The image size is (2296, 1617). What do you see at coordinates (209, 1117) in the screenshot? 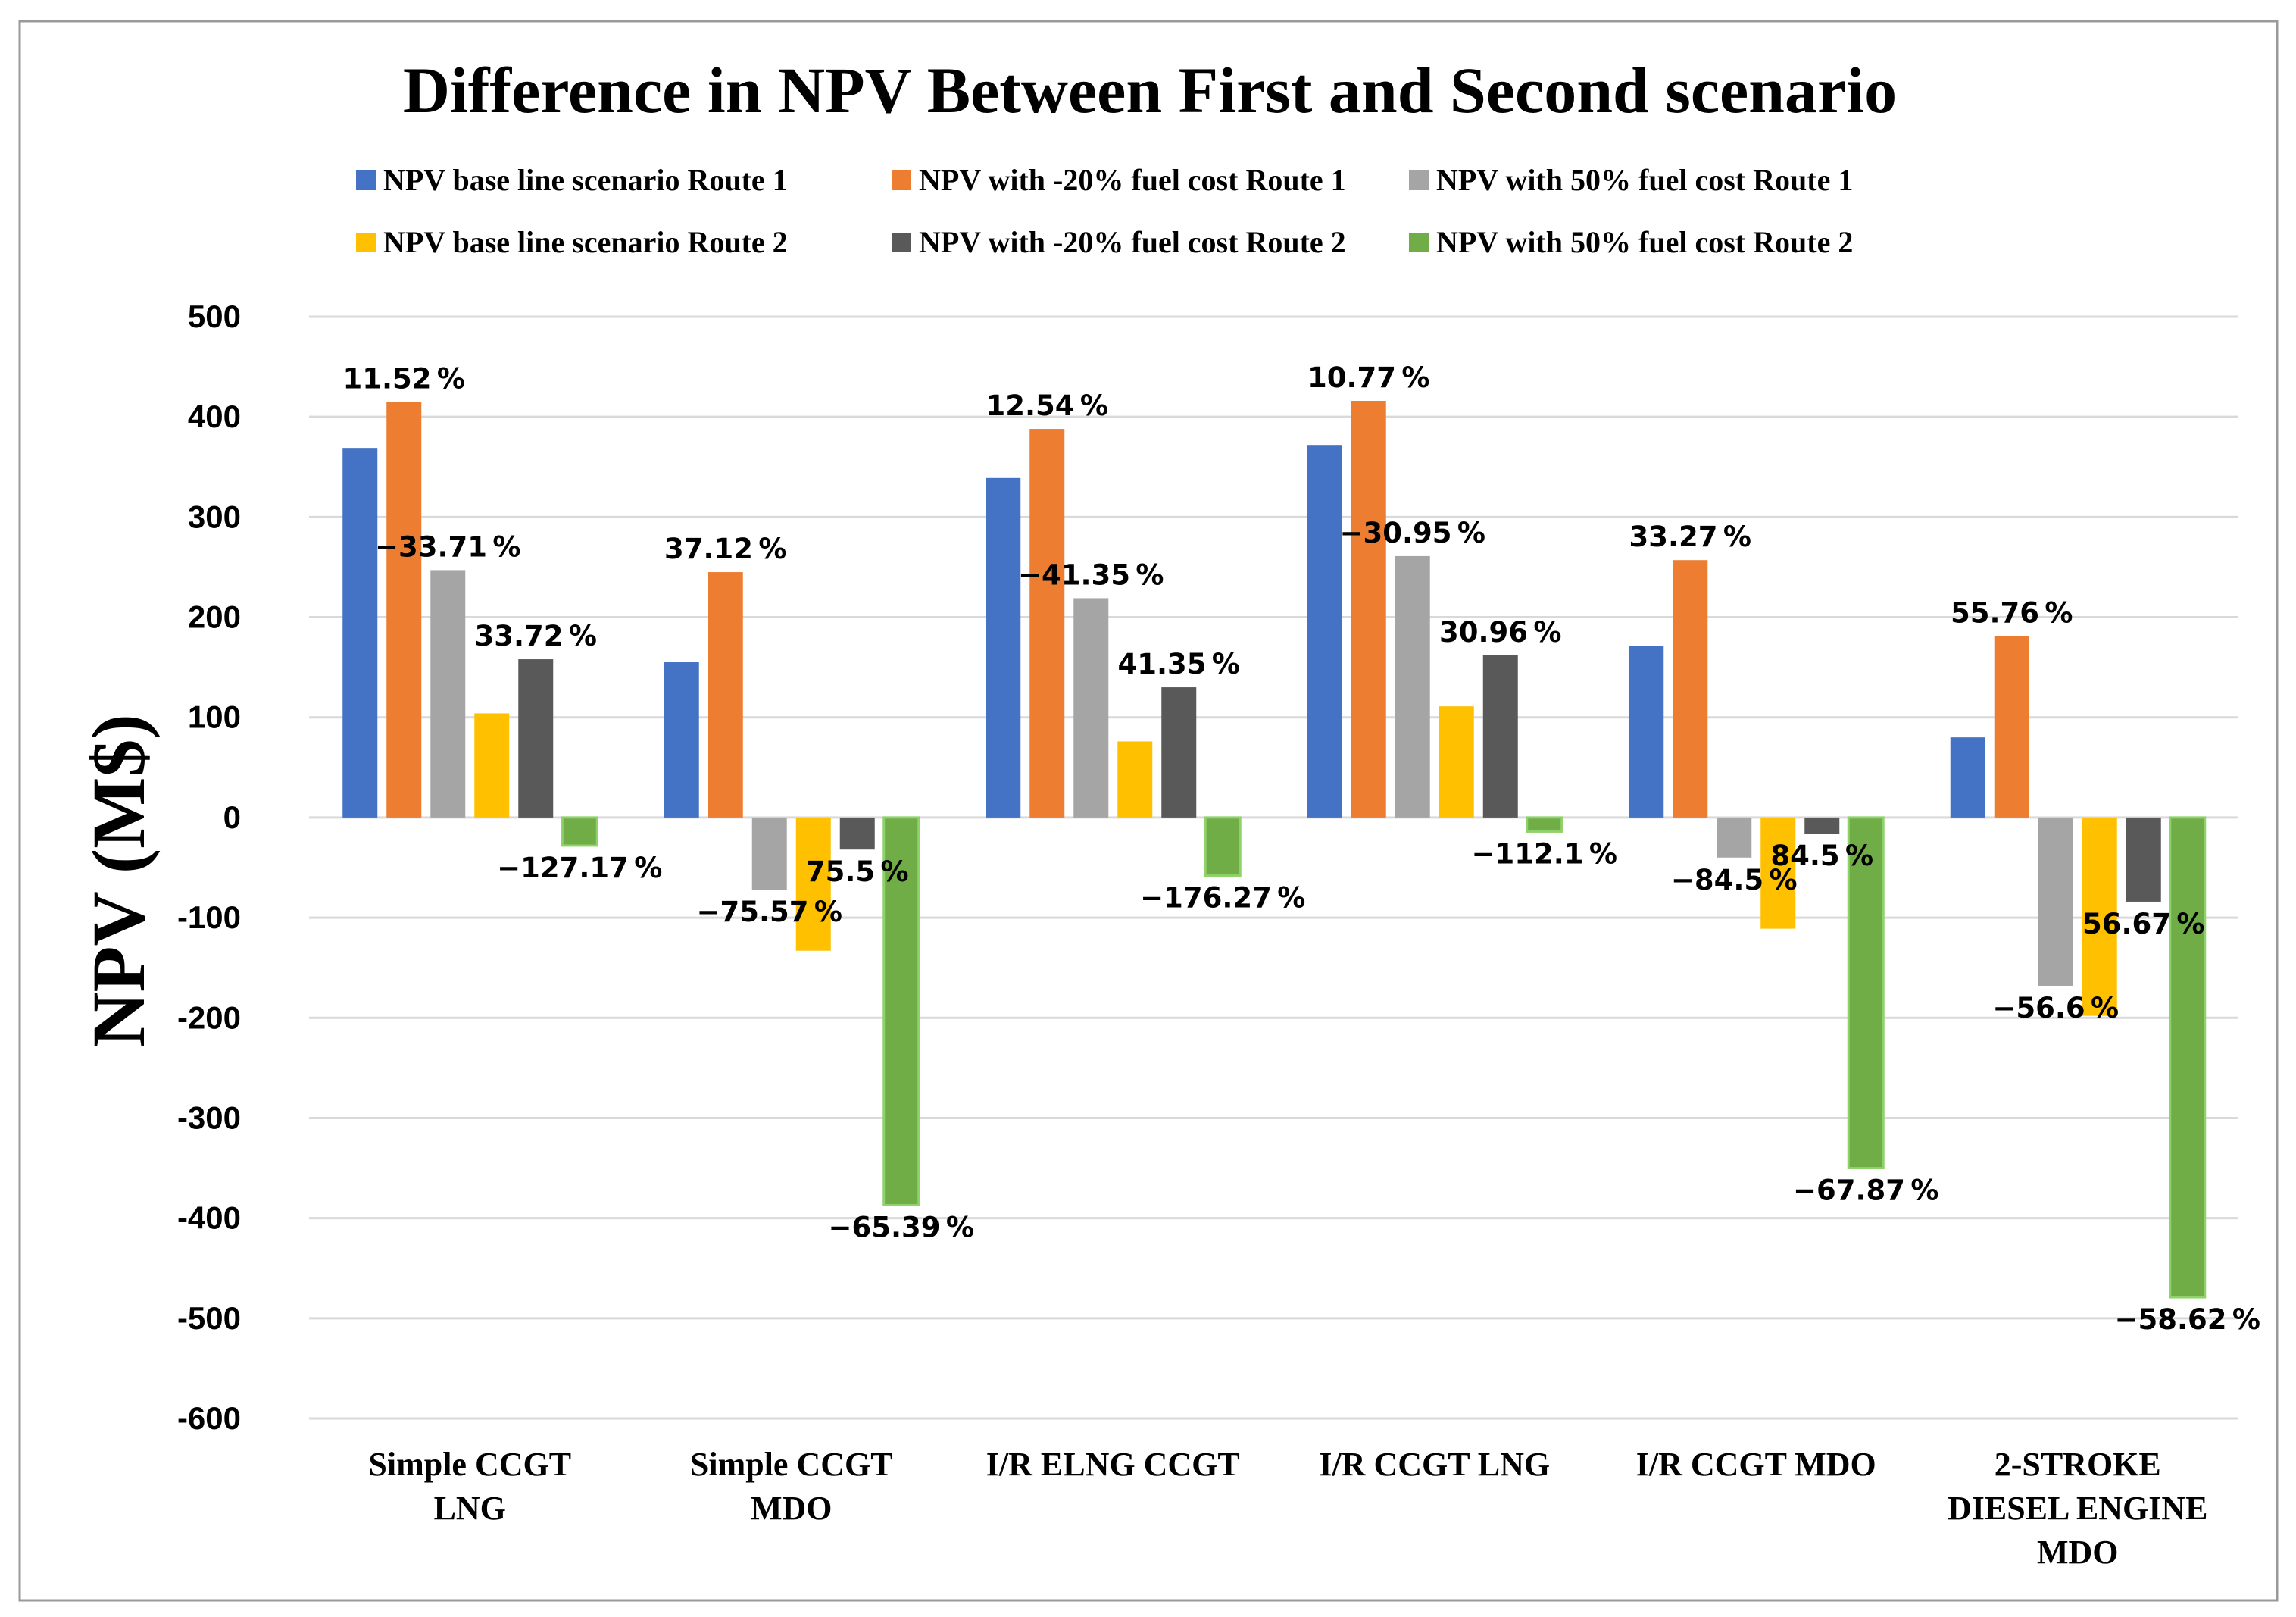
I see `y-tick-label: -300` at bounding box center [209, 1117].